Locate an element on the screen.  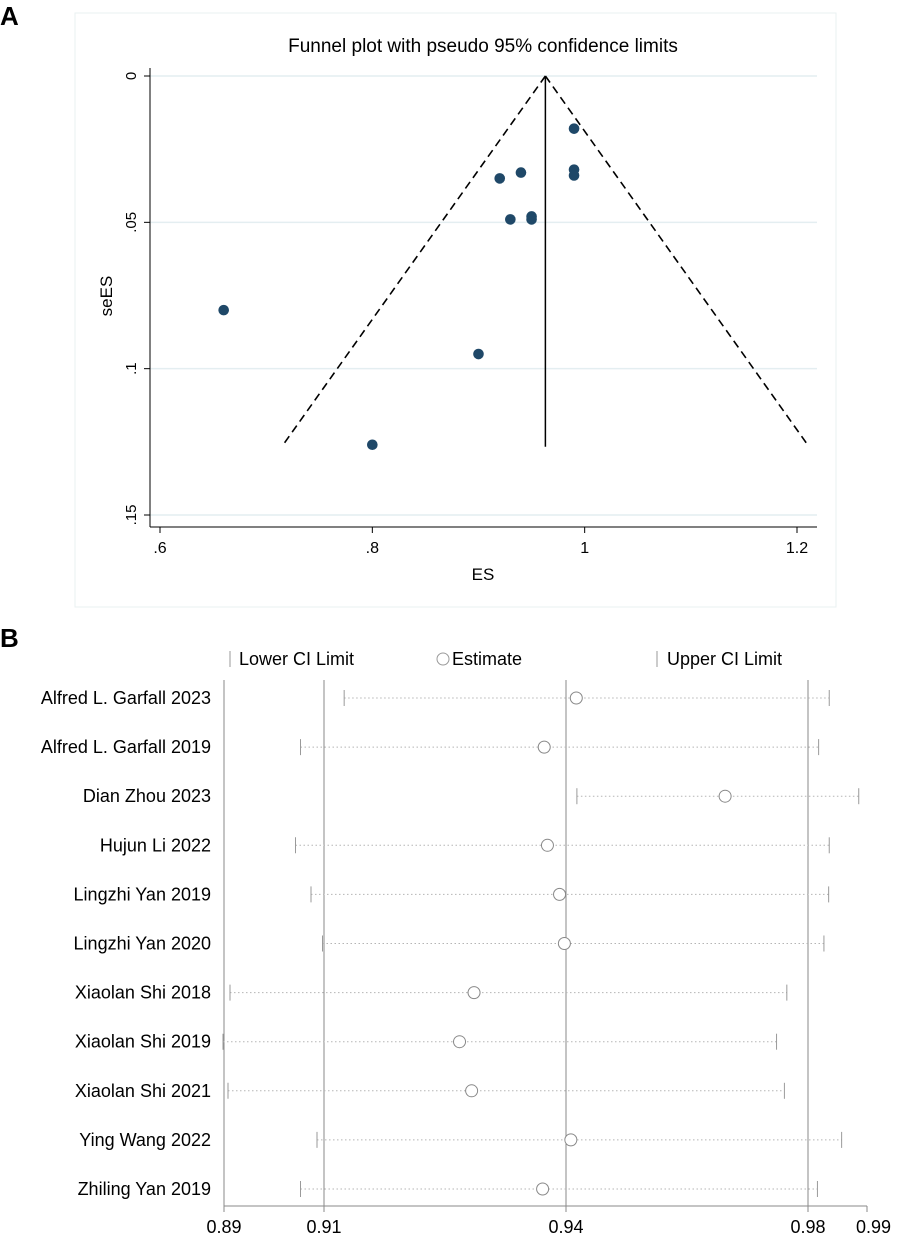
forest-study-row: Lingzhi Yan 2020 is located at coordinates (449, 944).